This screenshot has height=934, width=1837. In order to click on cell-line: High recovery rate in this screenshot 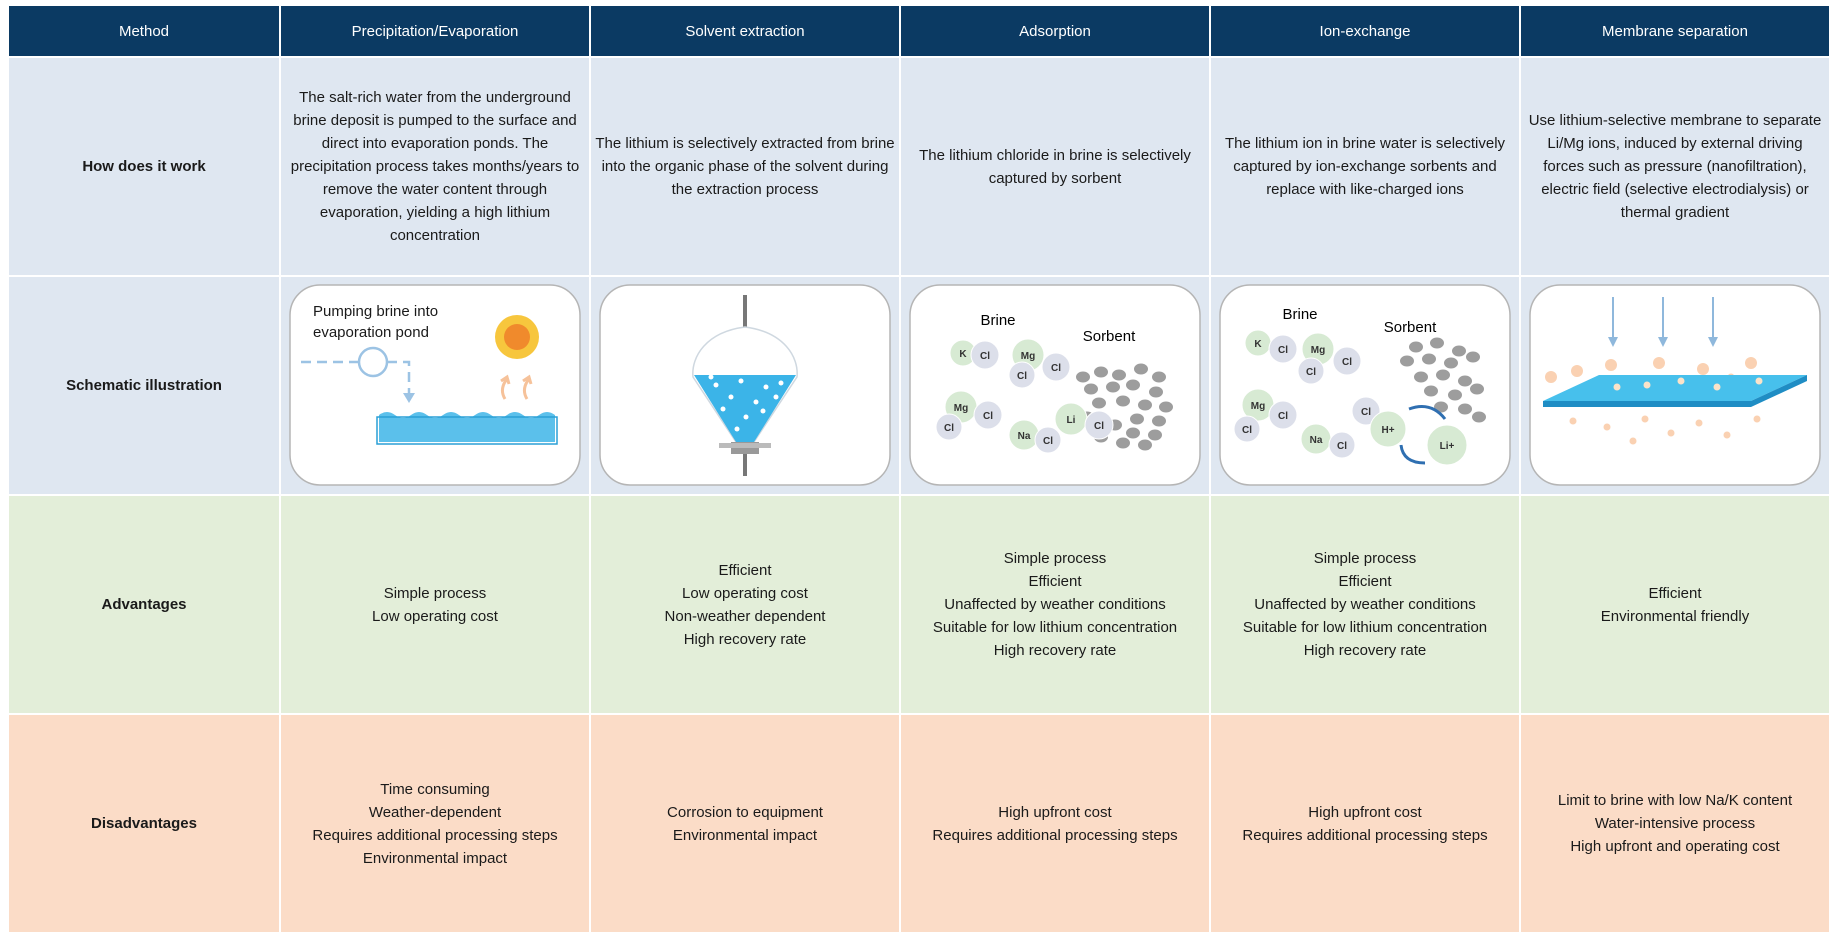, I will do `click(745, 639)`.